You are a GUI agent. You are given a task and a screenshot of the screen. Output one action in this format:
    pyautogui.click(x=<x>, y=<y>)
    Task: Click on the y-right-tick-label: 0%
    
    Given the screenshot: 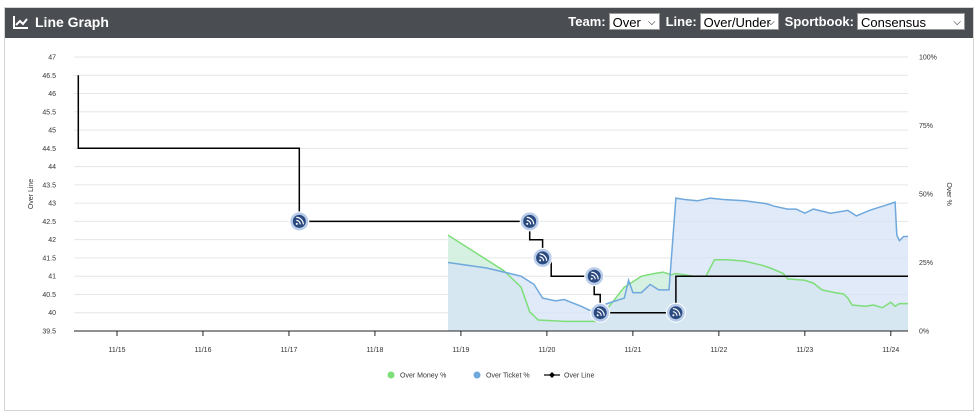 What is the action you would take?
    pyautogui.click(x=924, y=332)
    